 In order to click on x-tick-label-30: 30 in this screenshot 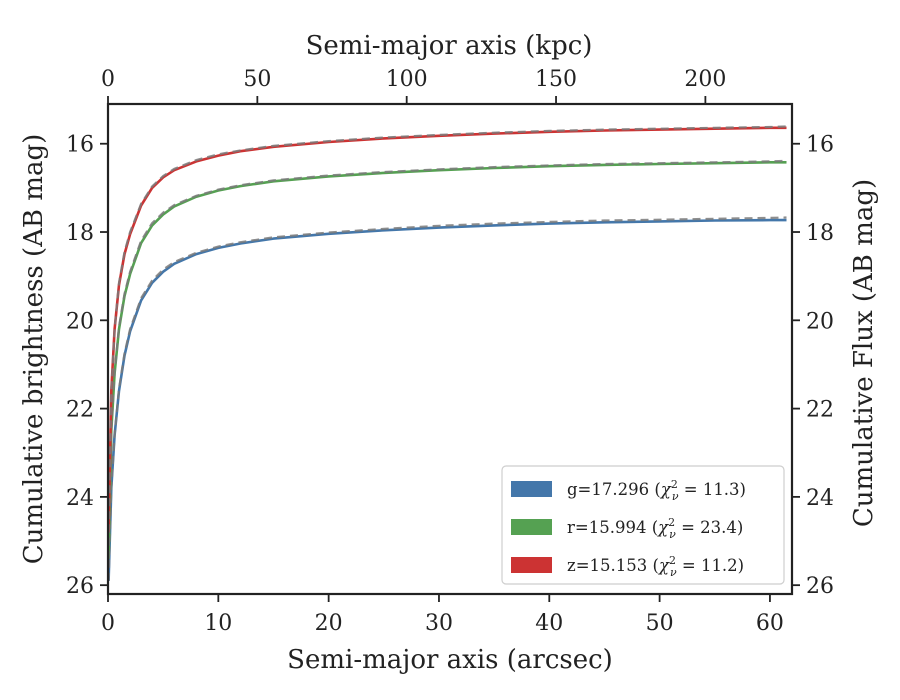, I will do `click(439, 623)`.